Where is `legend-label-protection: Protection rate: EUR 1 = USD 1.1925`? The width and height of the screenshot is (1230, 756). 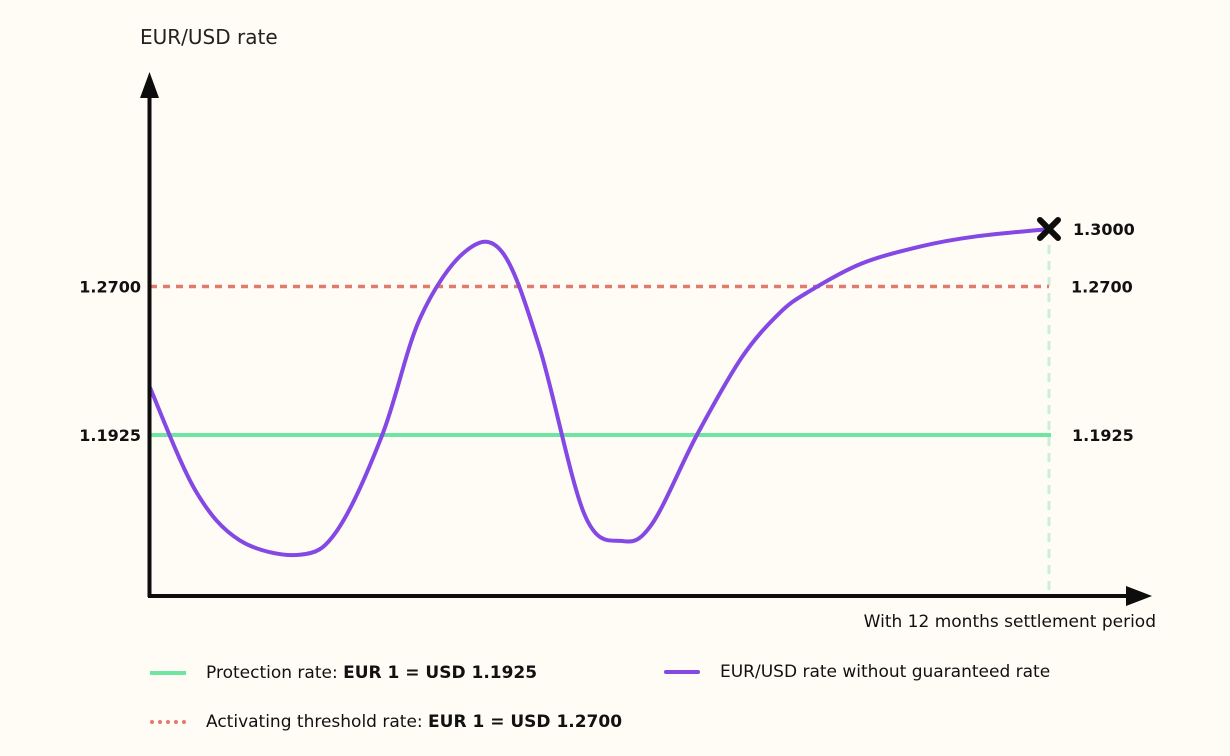 legend-label-protection: Protection rate: EUR 1 = USD 1.1925 is located at coordinates (371, 673).